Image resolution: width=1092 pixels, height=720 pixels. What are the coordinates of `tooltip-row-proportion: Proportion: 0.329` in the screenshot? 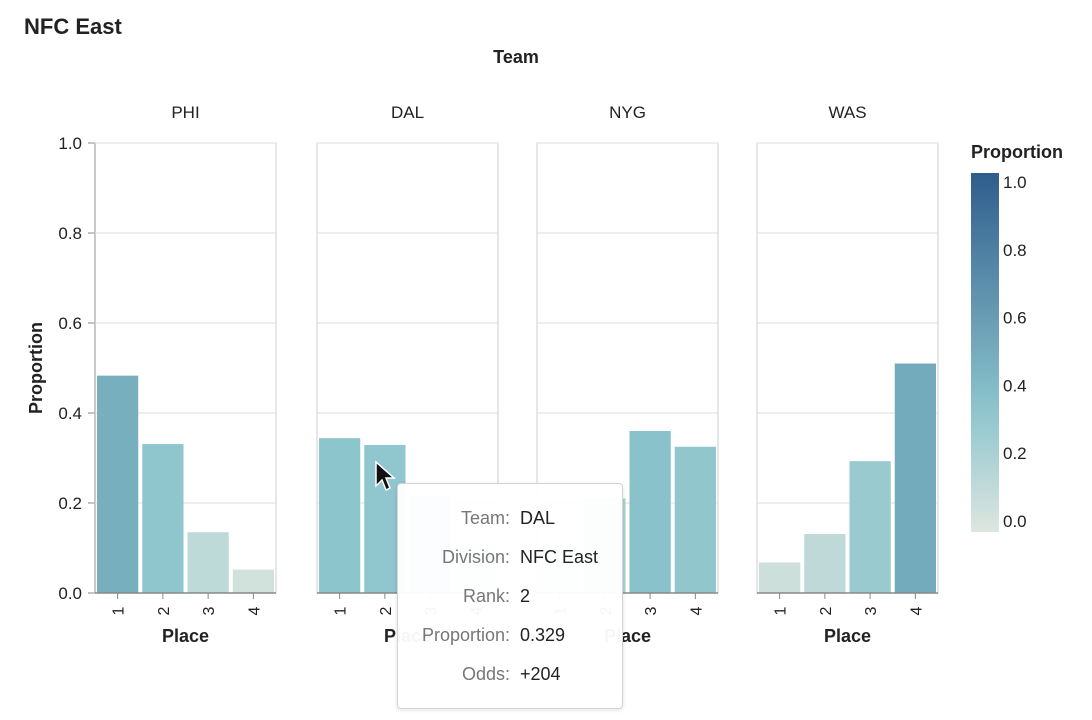 It's located at (510, 640).